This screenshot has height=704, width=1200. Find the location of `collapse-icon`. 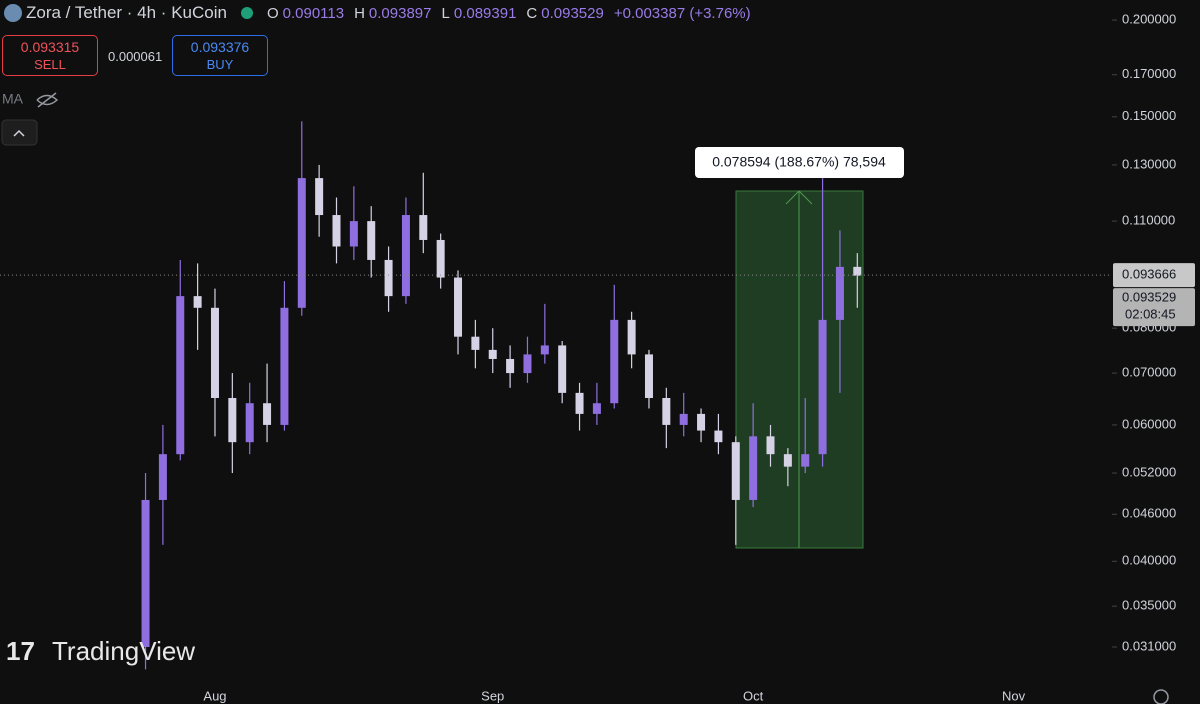

collapse-icon is located at coordinates (19, 133).